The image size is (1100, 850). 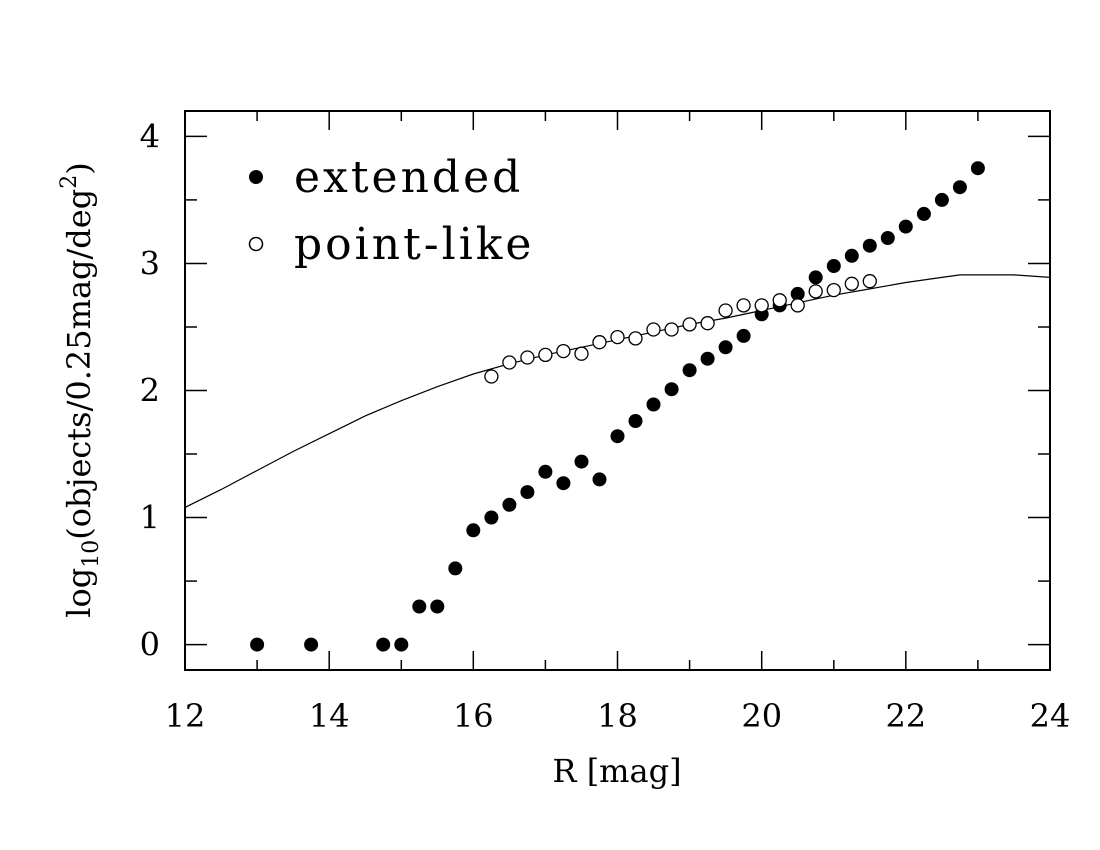 I want to click on x-tick-label: 14, so click(x=329, y=716).